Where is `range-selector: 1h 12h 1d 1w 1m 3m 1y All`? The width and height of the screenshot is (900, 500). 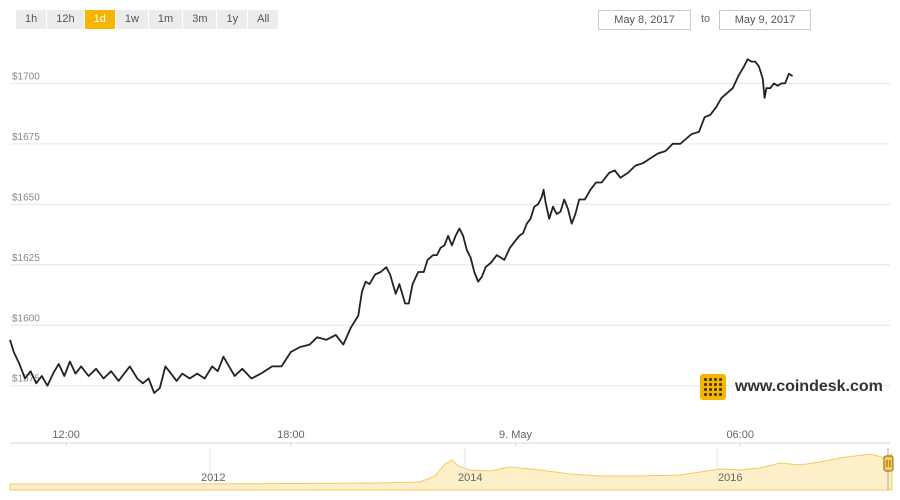 range-selector: 1h 12h 1d 1w 1m 3m 1y All is located at coordinates (147, 19).